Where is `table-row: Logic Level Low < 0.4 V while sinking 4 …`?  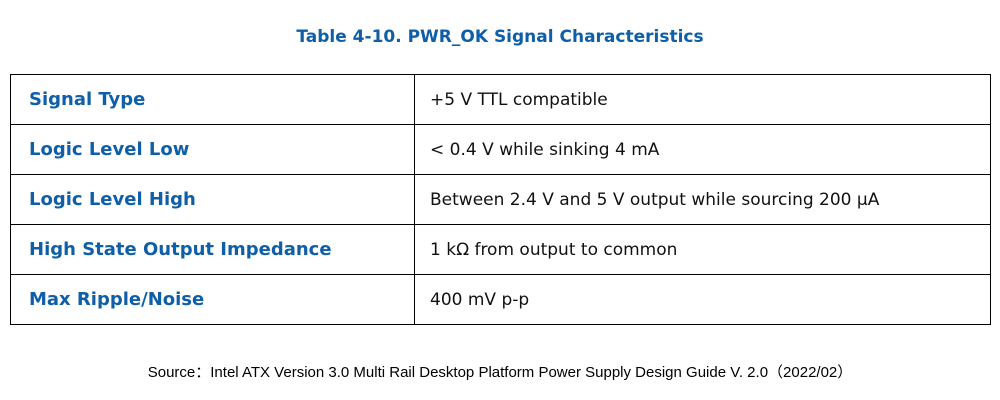
table-row: Logic Level Low < 0.4 V while sinking 4 … is located at coordinates (500, 149).